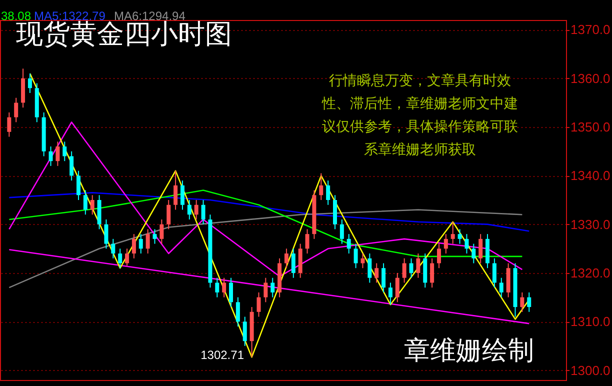 The width and height of the screenshot is (612, 386). I want to click on y-tick-label: 1300.0, so click(590, 370).